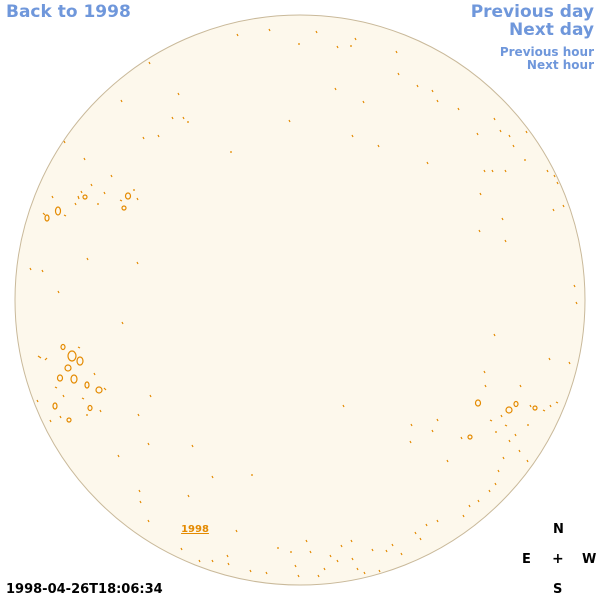  Describe the element at coordinates (195, 529) in the screenshot. I see `year-label: 1998` at that location.